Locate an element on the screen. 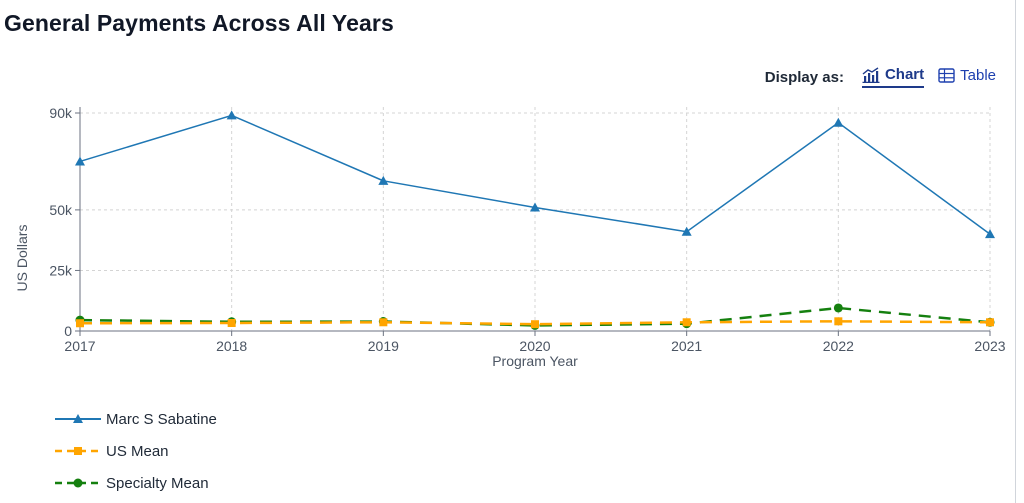 The width and height of the screenshot is (1024, 503). display-as-label: Display as: is located at coordinates (804, 77).